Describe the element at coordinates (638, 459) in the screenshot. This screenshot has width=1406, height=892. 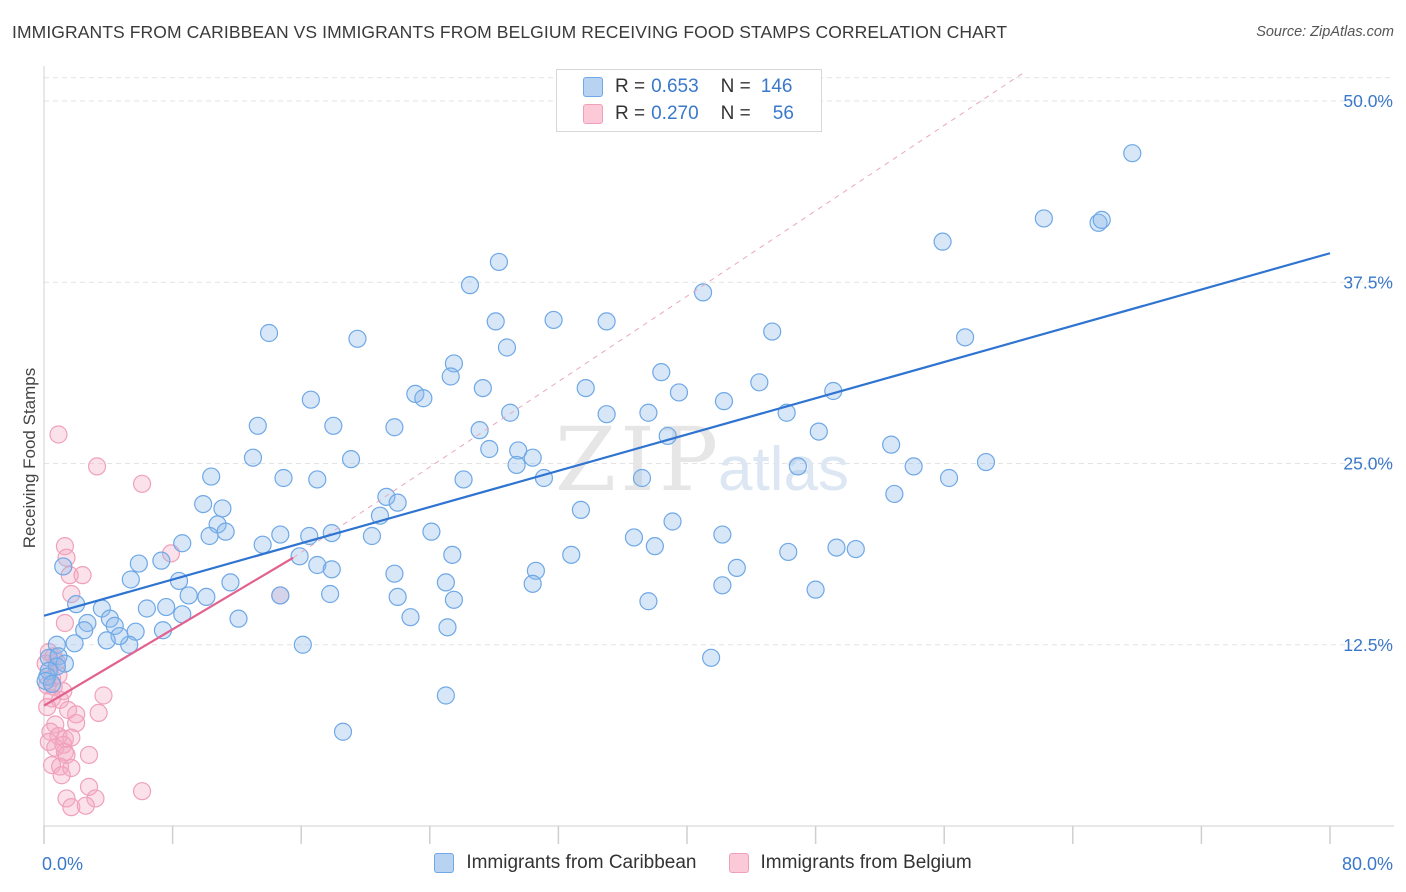
I see `watermark-zip: ZIP` at that location.